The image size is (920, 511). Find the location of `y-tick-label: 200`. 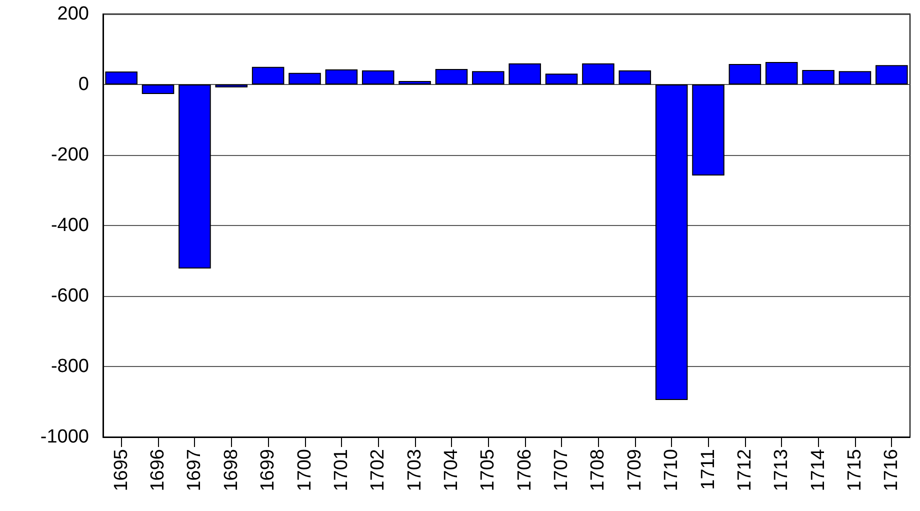

y-tick-label: 200 is located at coordinates (73, 14).